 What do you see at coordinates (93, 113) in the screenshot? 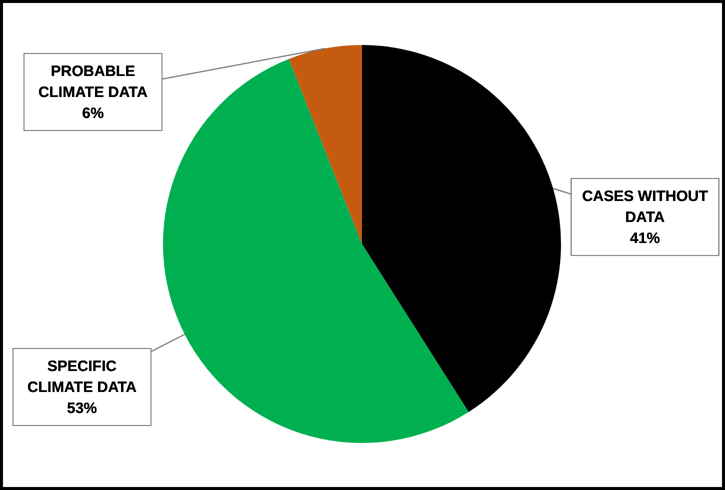
I see `data-label: 6%` at bounding box center [93, 113].